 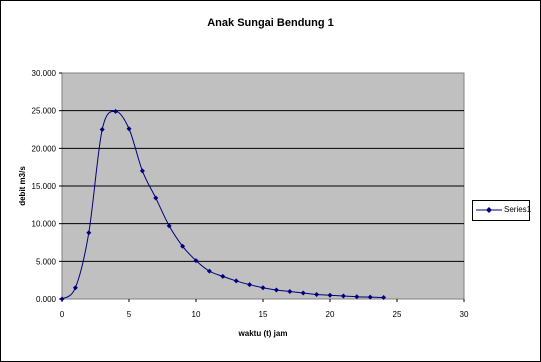 I want to click on y-tick-label: 30.000, so click(x=44, y=73).